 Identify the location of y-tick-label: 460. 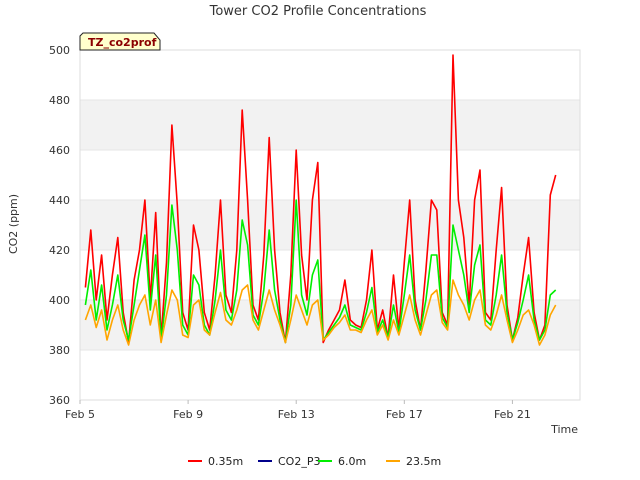
(59, 150).